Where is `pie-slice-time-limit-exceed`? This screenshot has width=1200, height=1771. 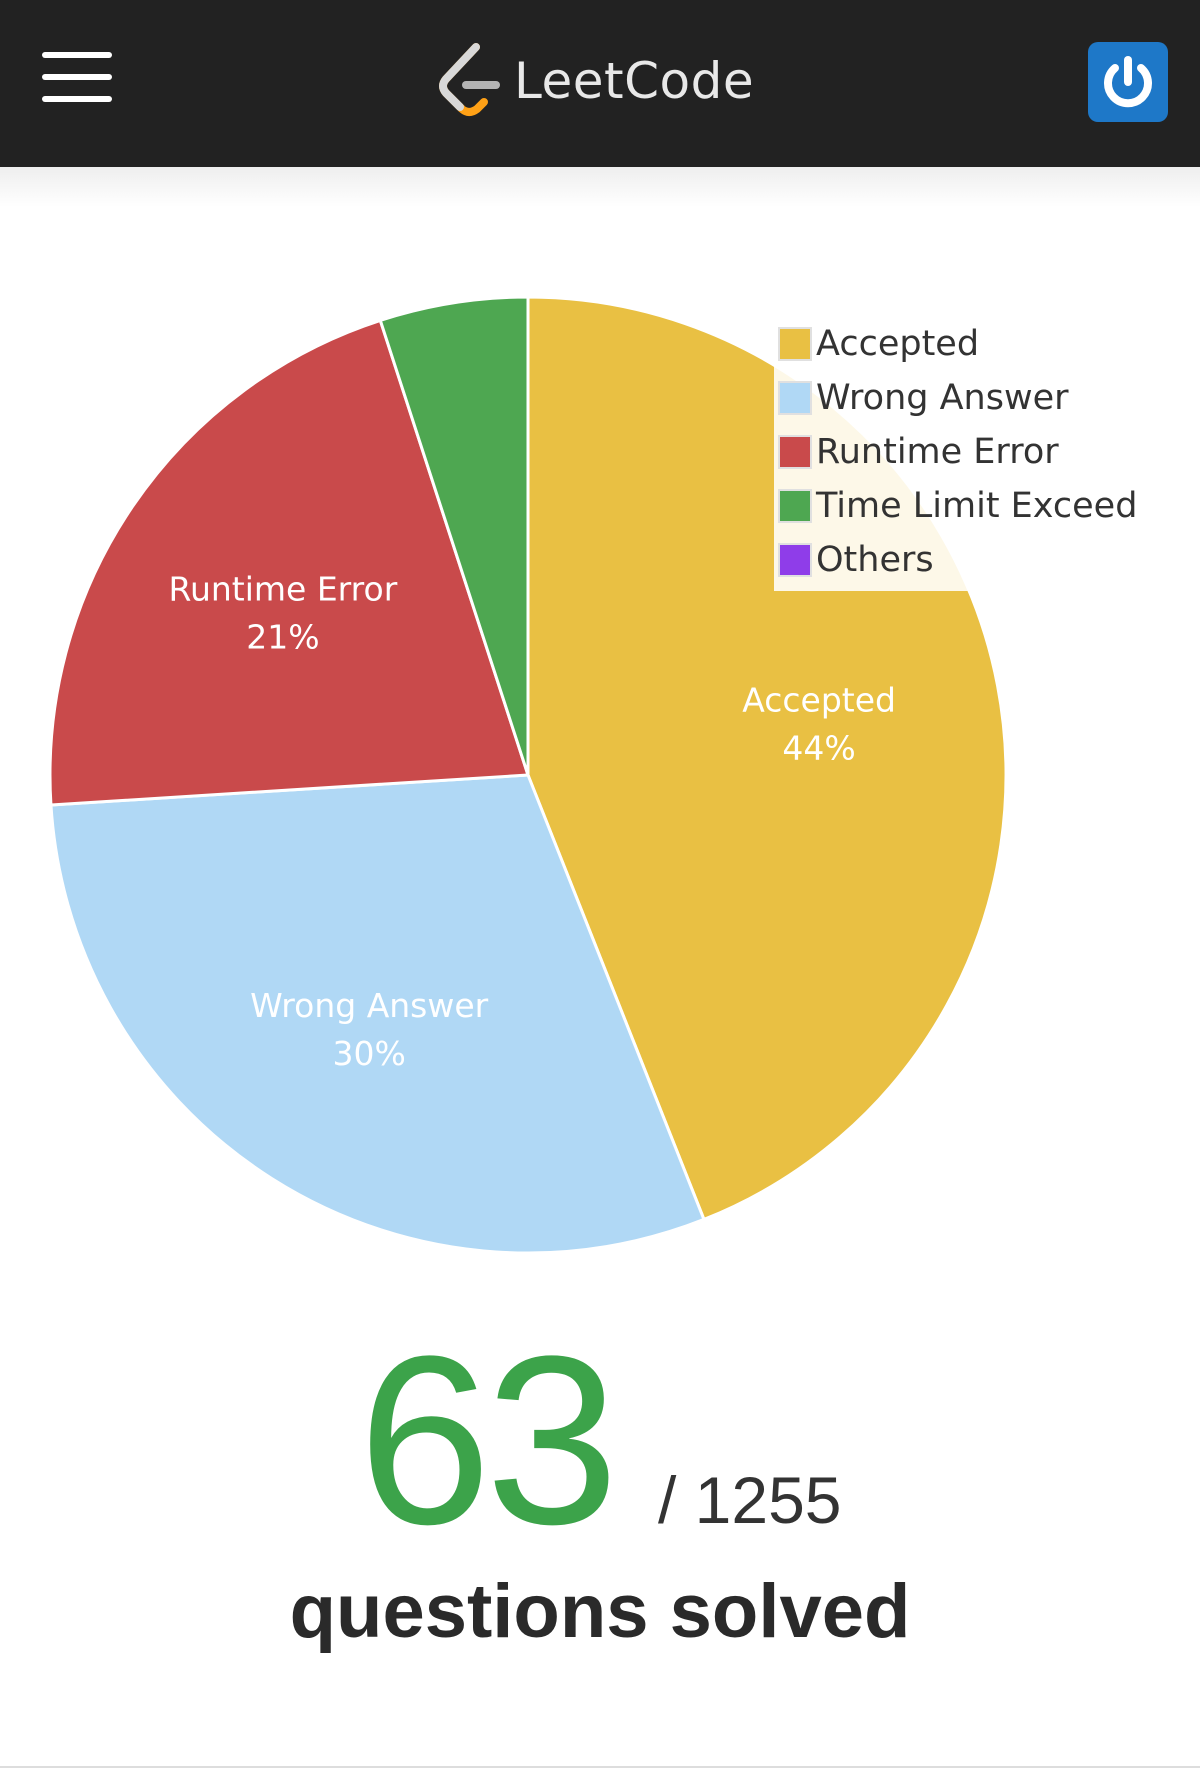
pie-slice-time-limit-exceed is located at coordinates (454, 535).